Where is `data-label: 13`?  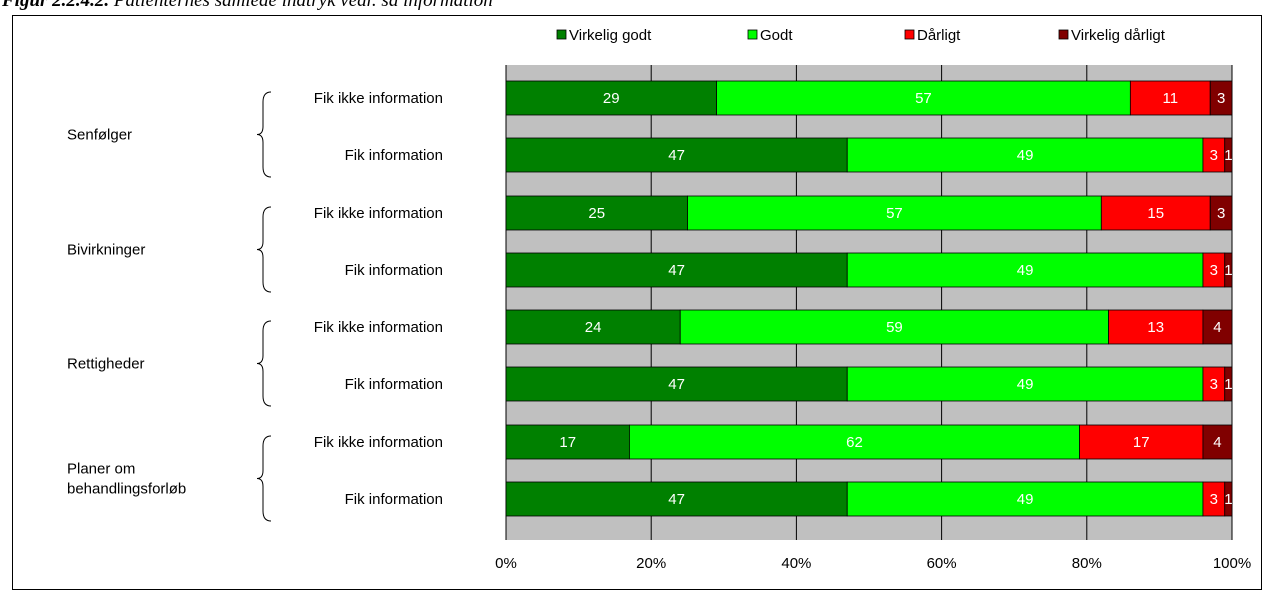
data-label: 13 is located at coordinates (1155, 327).